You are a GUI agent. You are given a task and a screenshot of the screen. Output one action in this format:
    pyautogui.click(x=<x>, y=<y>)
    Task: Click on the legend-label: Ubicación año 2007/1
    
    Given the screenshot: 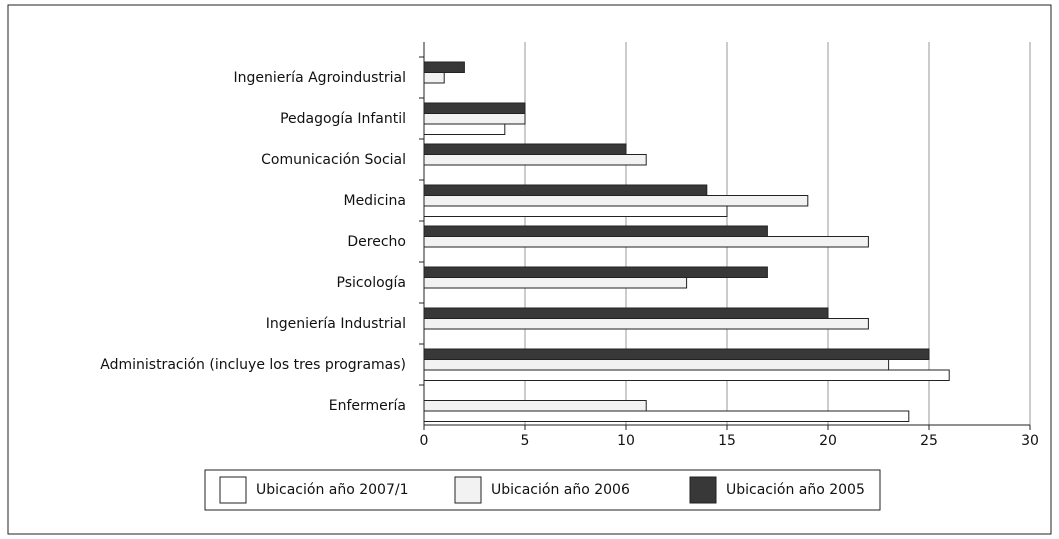 What is the action you would take?
    pyautogui.click(x=332, y=490)
    